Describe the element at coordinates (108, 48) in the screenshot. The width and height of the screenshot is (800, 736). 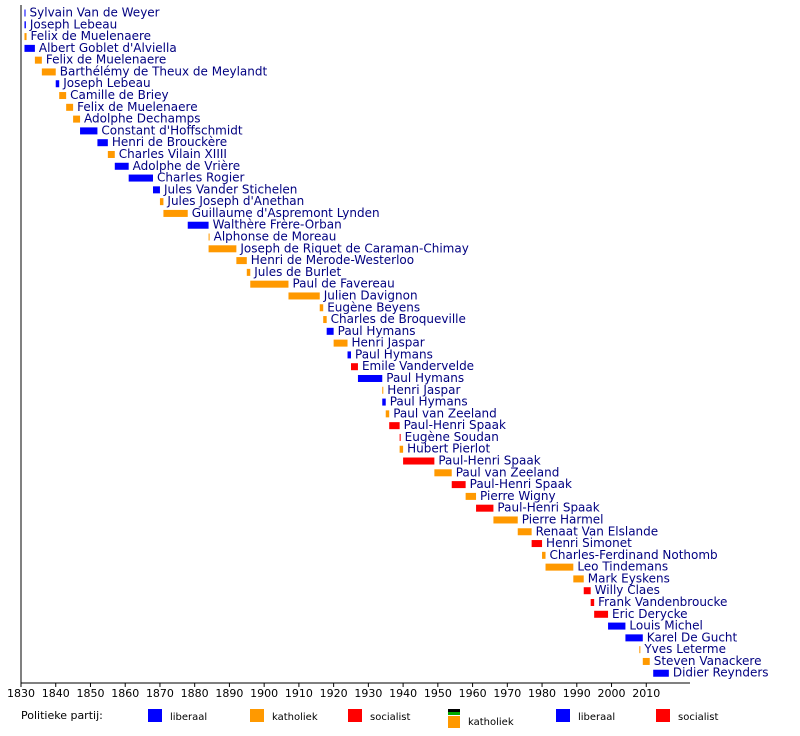
I see `minister-label: Albert Goblet d'Alviella` at that location.